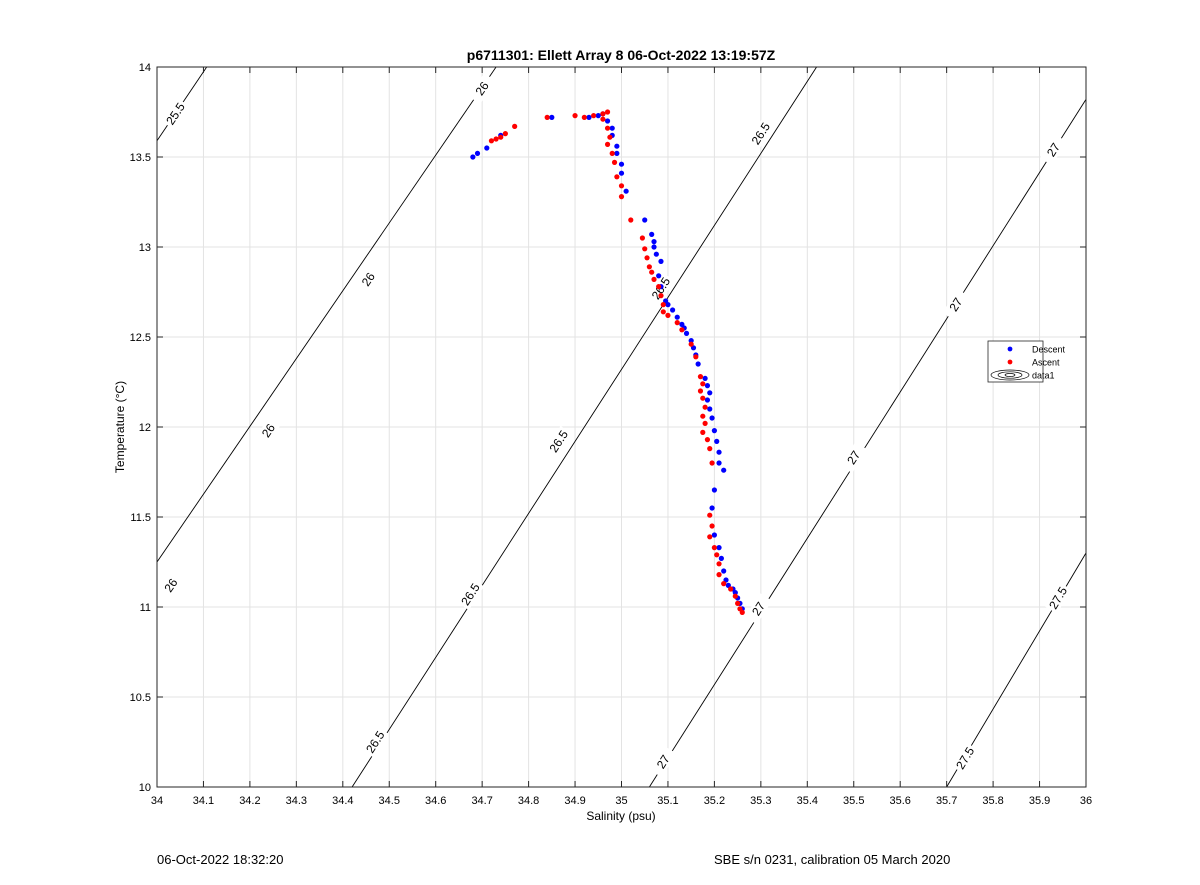  What do you see at coordinates (946, 801) in the screenshot?
I see `x-tick-label: 35.7` at bounding box center [946, 801].